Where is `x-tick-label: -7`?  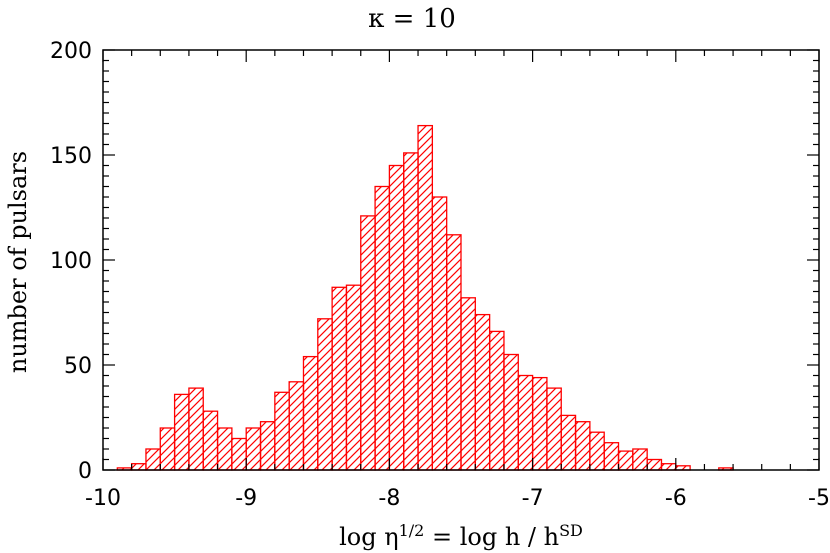
x-tick-label: -7 is located at coordinates (533, 498).